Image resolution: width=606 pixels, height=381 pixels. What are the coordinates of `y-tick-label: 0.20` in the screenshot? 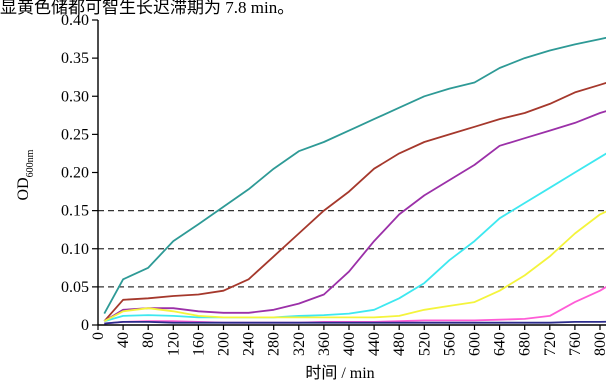 It's located at (75, 173).